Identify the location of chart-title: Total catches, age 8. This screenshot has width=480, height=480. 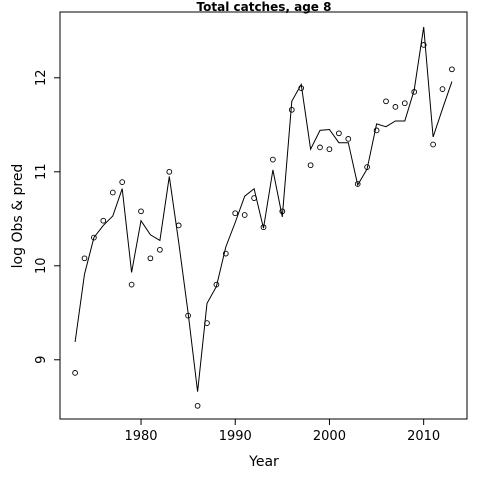
(264, 7).